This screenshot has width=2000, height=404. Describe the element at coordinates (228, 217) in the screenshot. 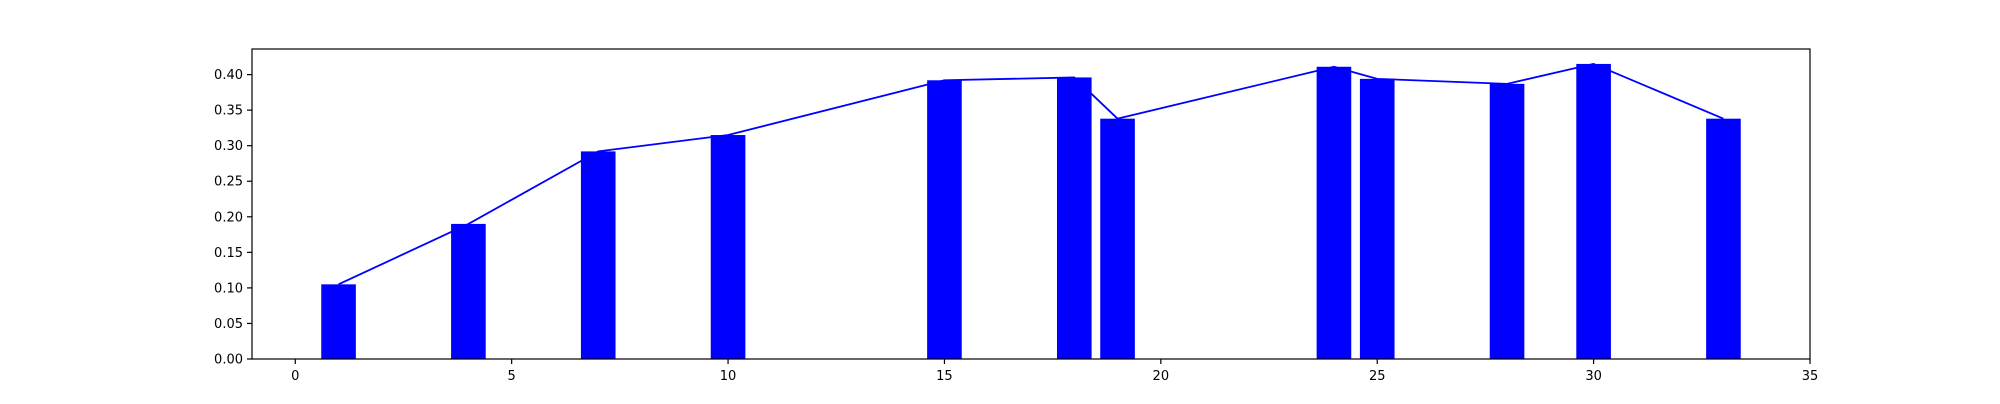

I see `y-tick-label: 0.20` at that location.